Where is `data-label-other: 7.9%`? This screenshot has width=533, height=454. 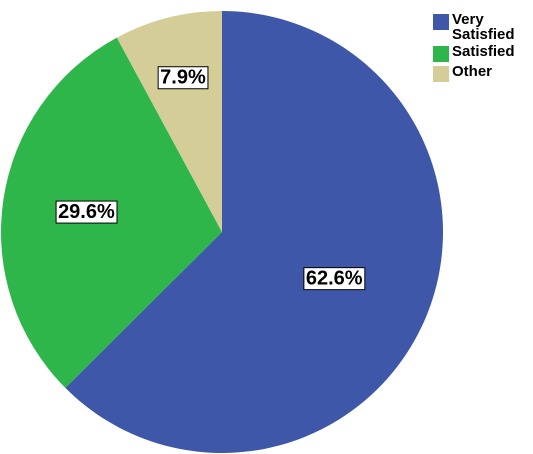
data-label-other: 7.9% is located at coordinates (183, 78).